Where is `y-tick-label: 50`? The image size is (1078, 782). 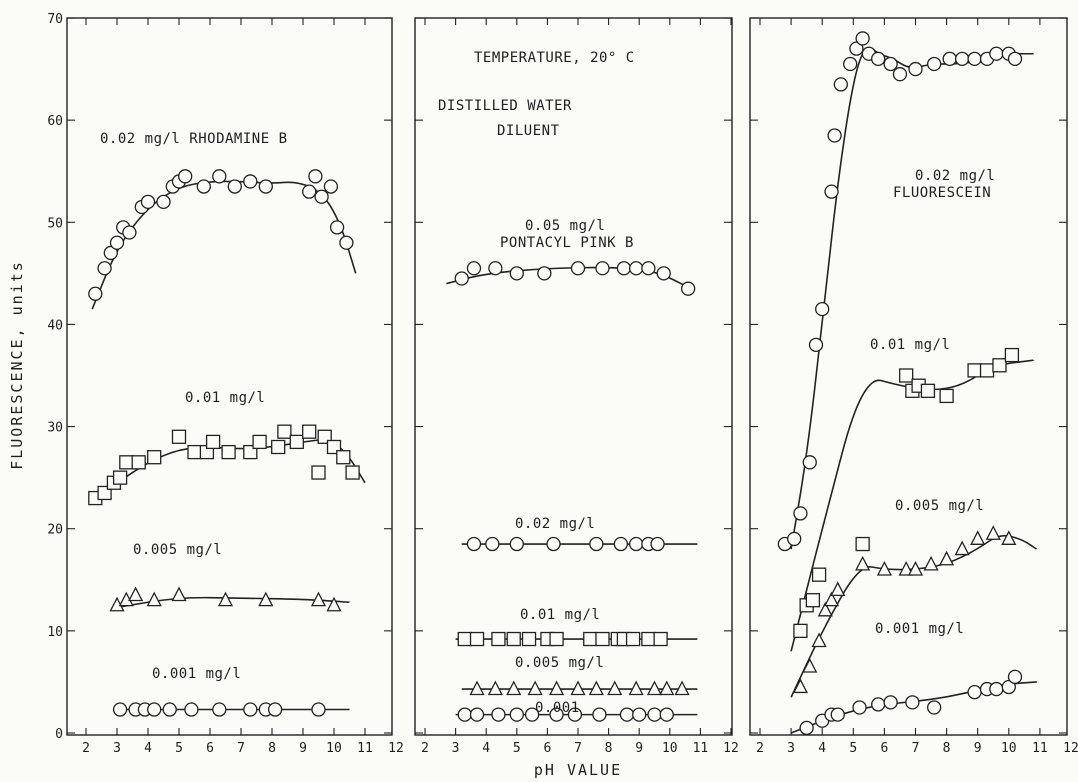
y-tick-label: 50 is located at coordinates (55, 223).